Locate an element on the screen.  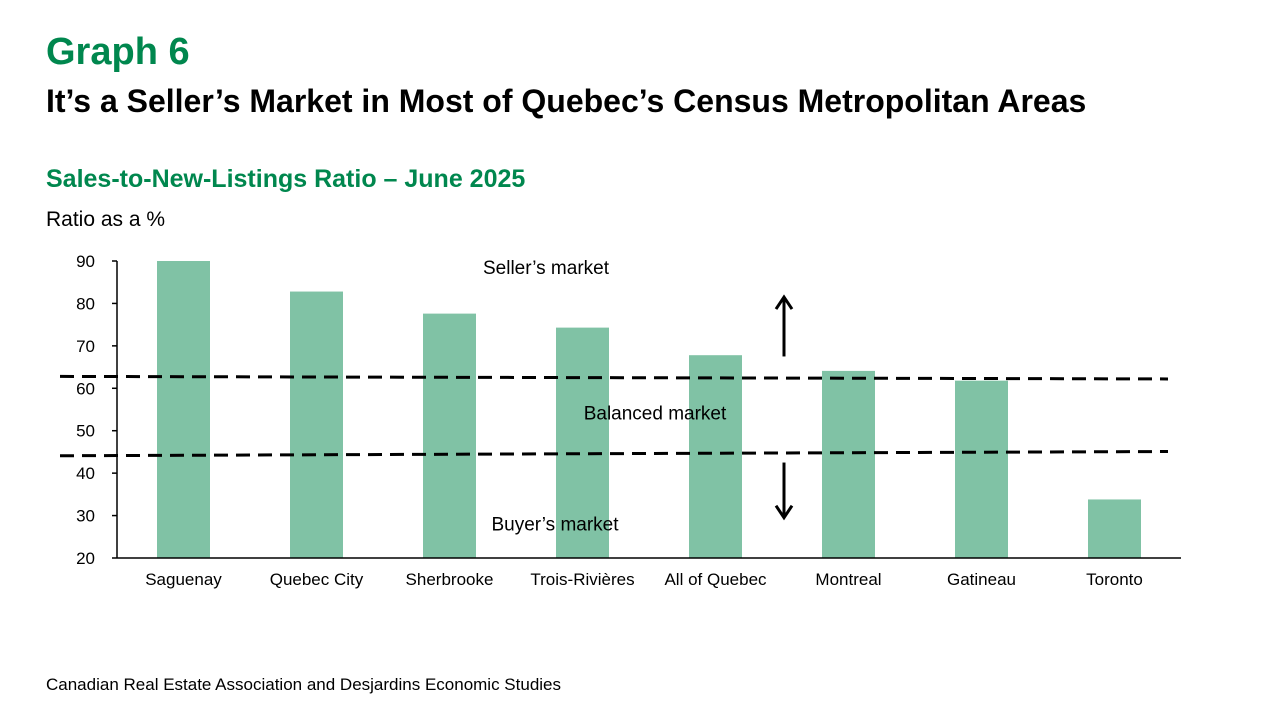
x-tick-label-7: Toronto is located at coordinates (1114, 579).